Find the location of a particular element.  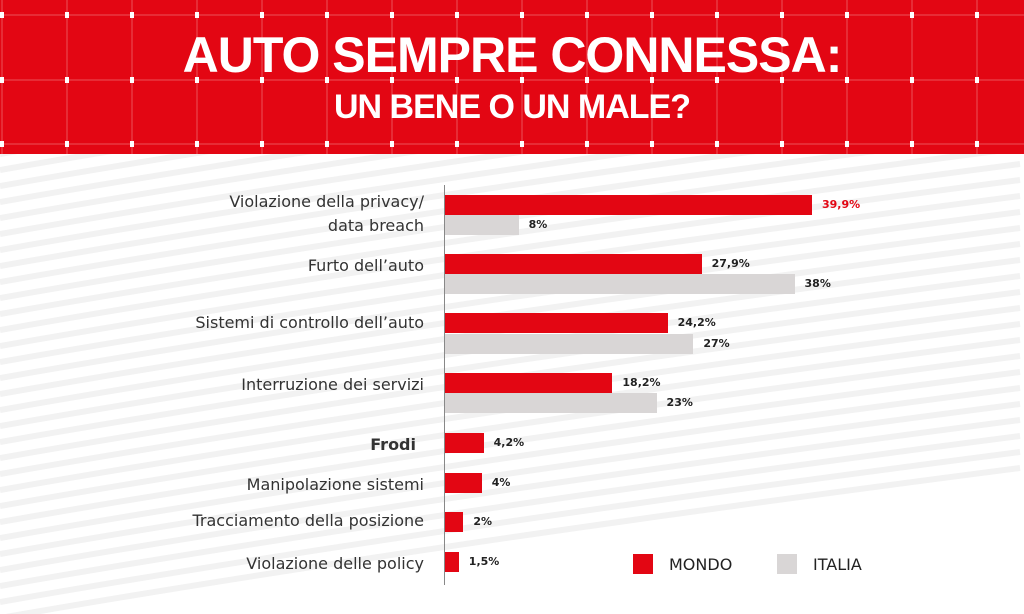

data-label: 18,2% is located at coordinates (641, 382).